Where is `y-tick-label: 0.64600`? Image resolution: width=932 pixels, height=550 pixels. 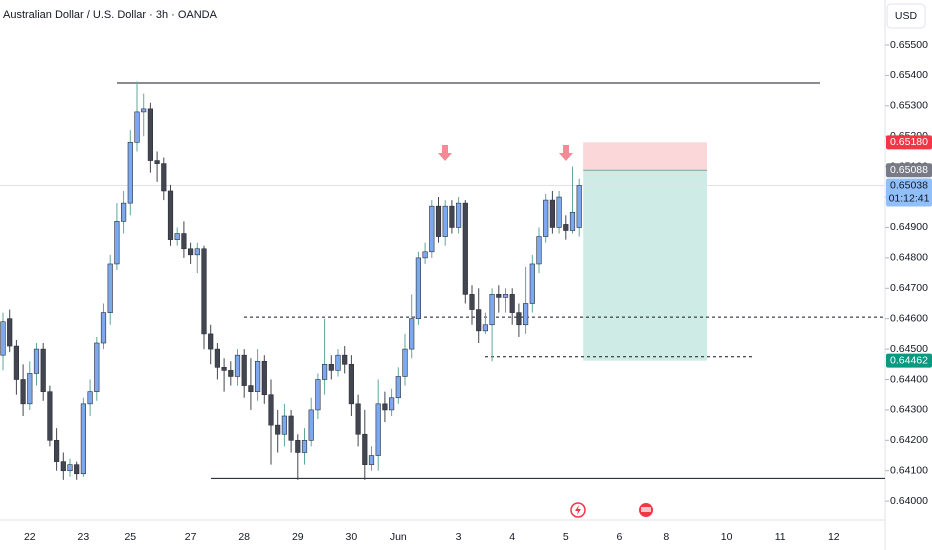
y-tick-label: 0.64600 is located at coordinates (909, 318).